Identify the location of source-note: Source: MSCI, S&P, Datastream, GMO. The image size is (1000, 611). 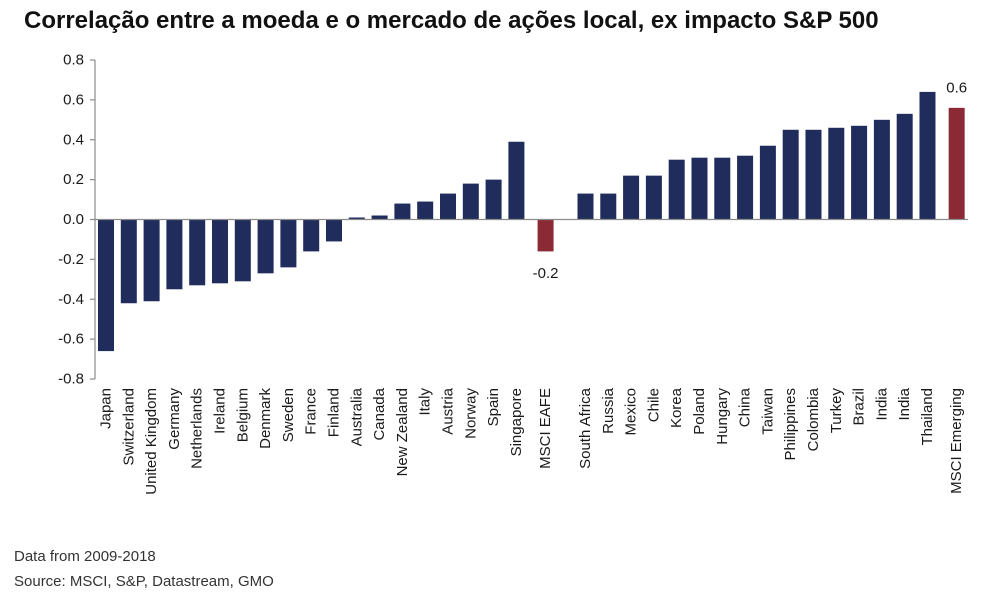
(144, 581).